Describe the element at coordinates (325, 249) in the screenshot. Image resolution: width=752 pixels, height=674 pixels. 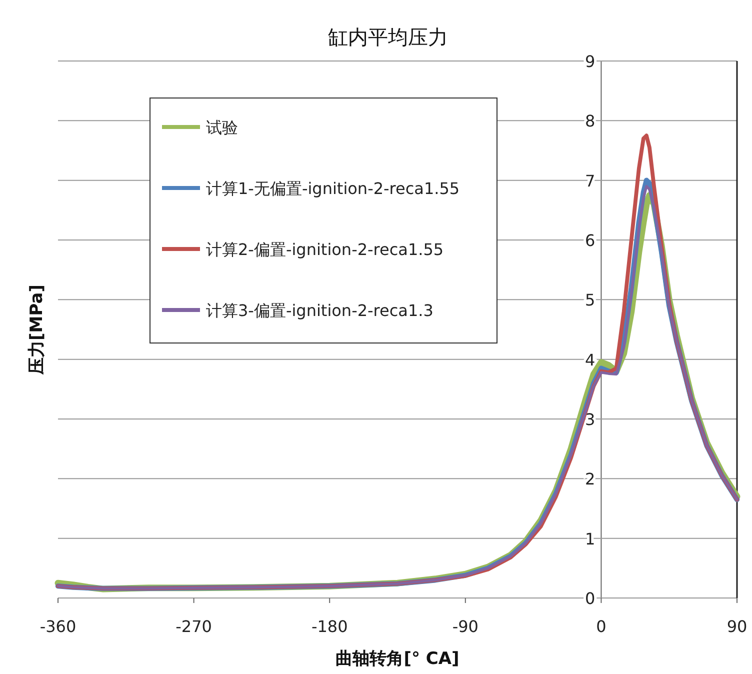
I see `legend-label: 计算2-偏置-ignition-2-reca1.55` at that location.